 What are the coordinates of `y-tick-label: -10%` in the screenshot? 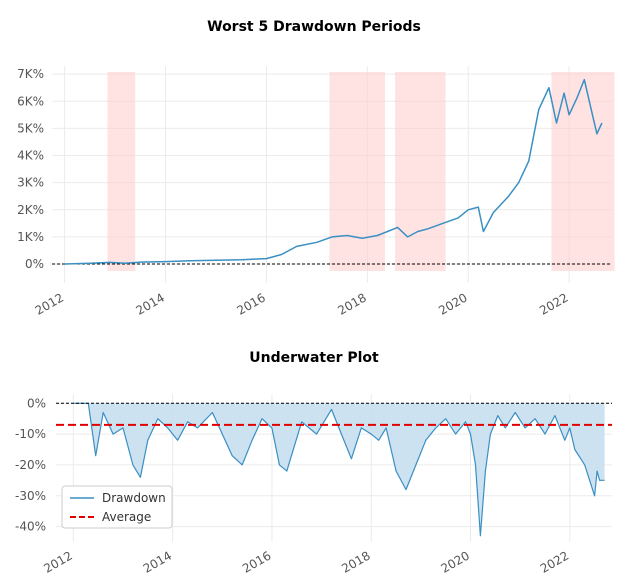 It's located at (30, 434).